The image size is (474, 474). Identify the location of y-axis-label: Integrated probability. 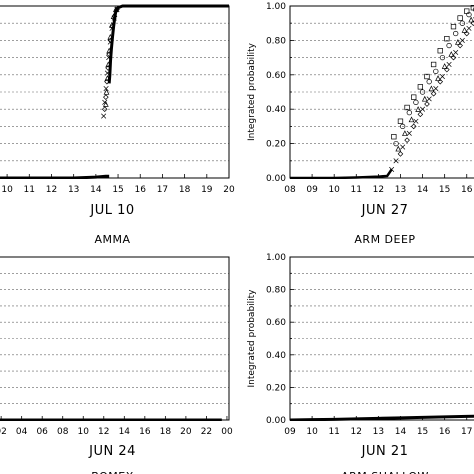
(252, 338).